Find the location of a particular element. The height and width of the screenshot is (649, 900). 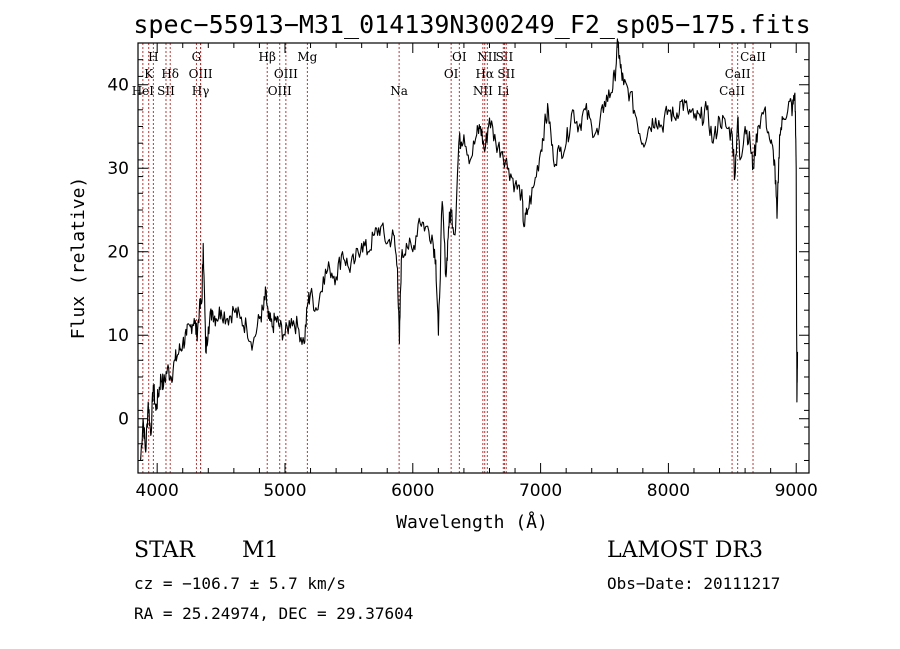

y-tick-label: 40 is located at coordinates (118, 86).